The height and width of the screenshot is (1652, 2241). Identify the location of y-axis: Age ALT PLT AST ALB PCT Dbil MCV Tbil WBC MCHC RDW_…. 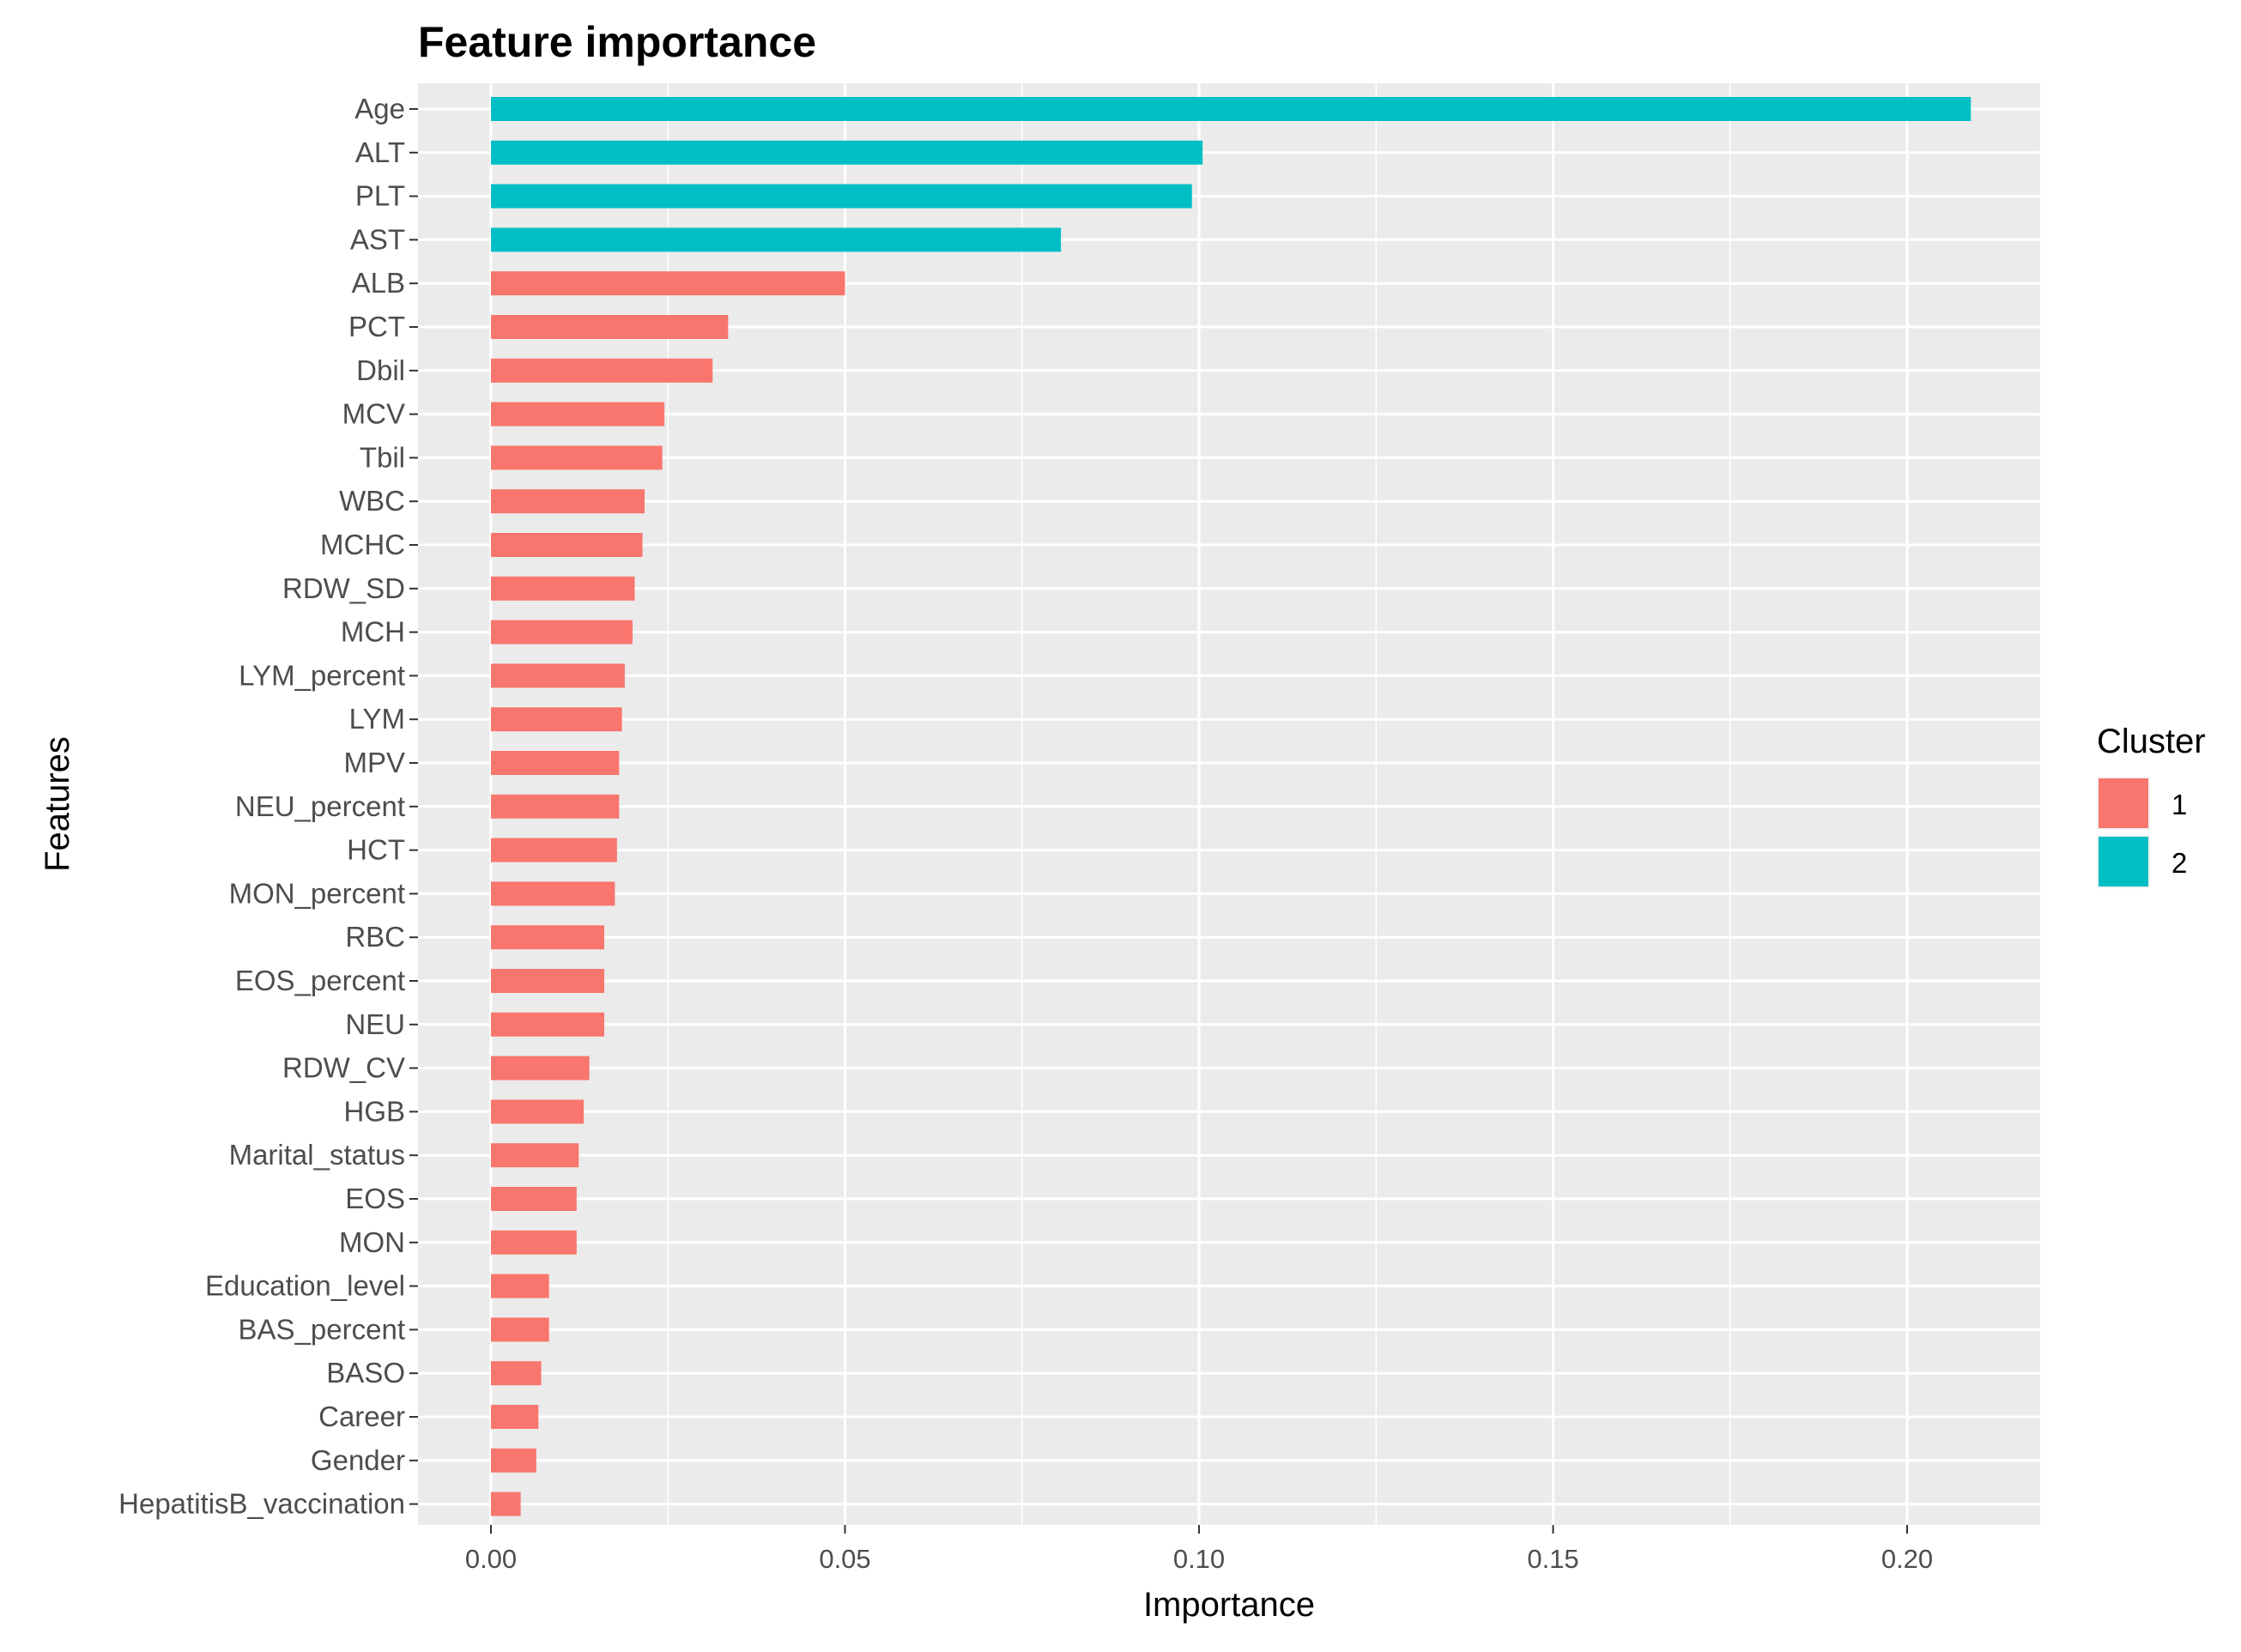
(268, 806).